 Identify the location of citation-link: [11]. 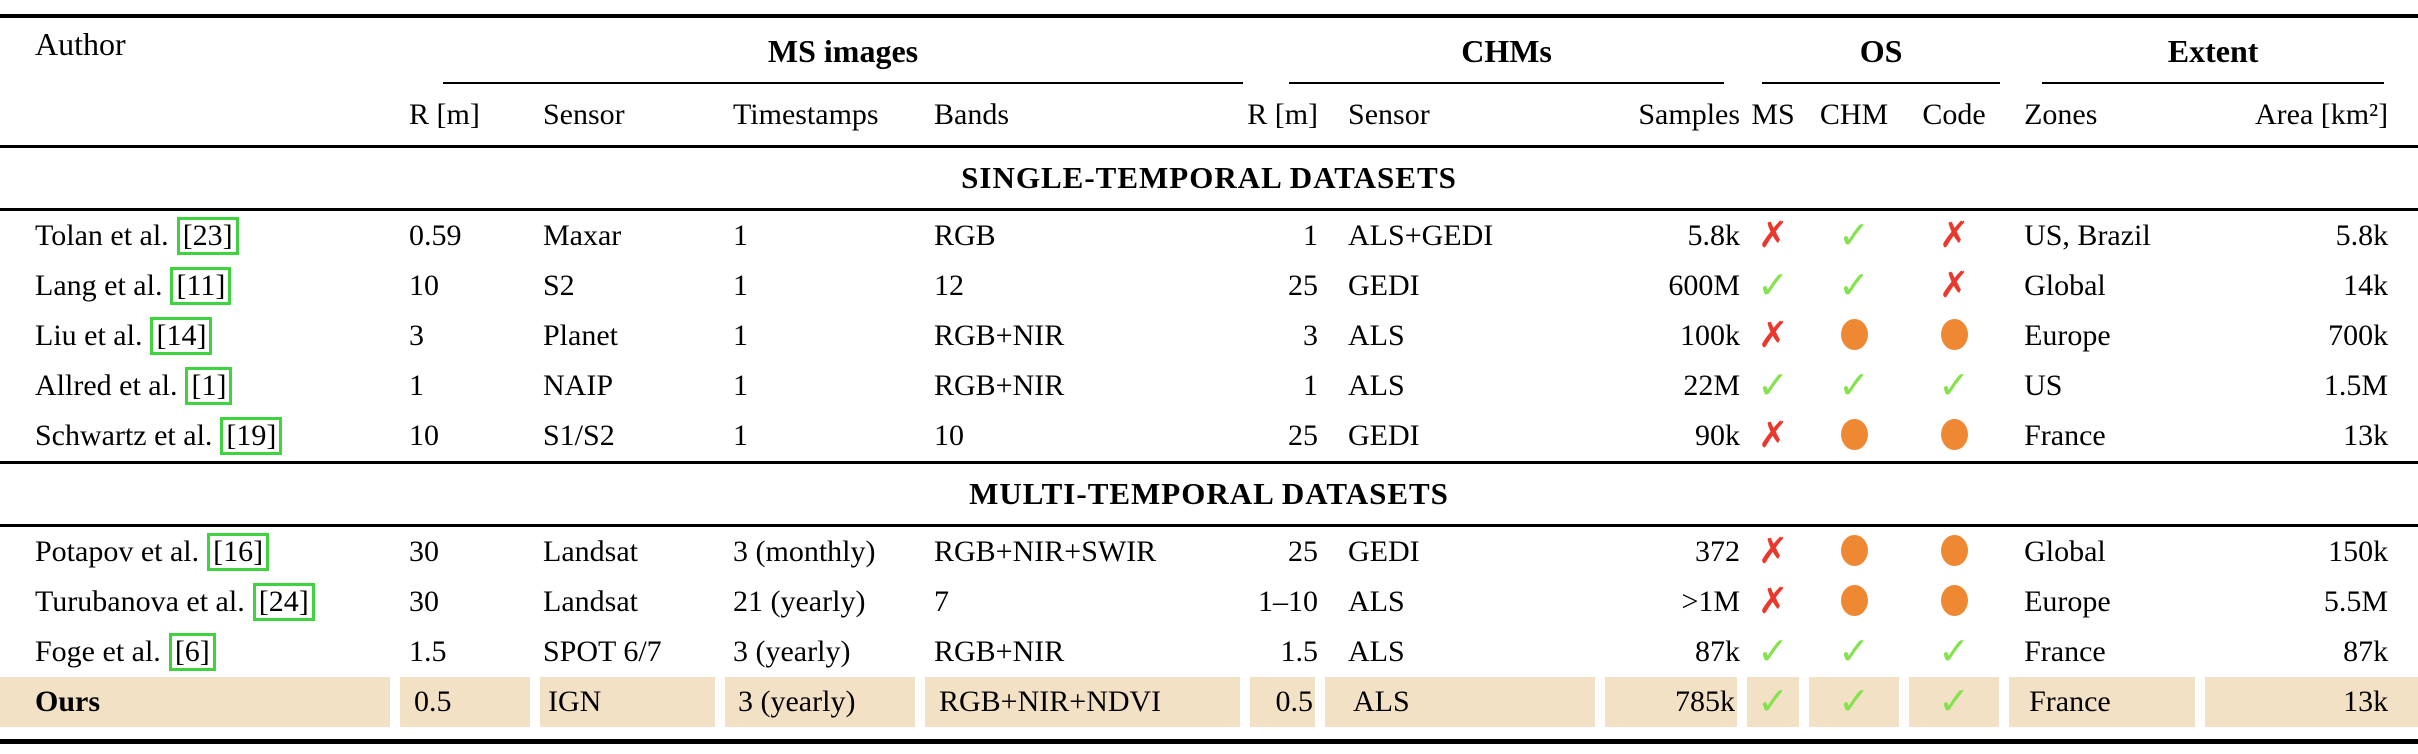
(201, 286).